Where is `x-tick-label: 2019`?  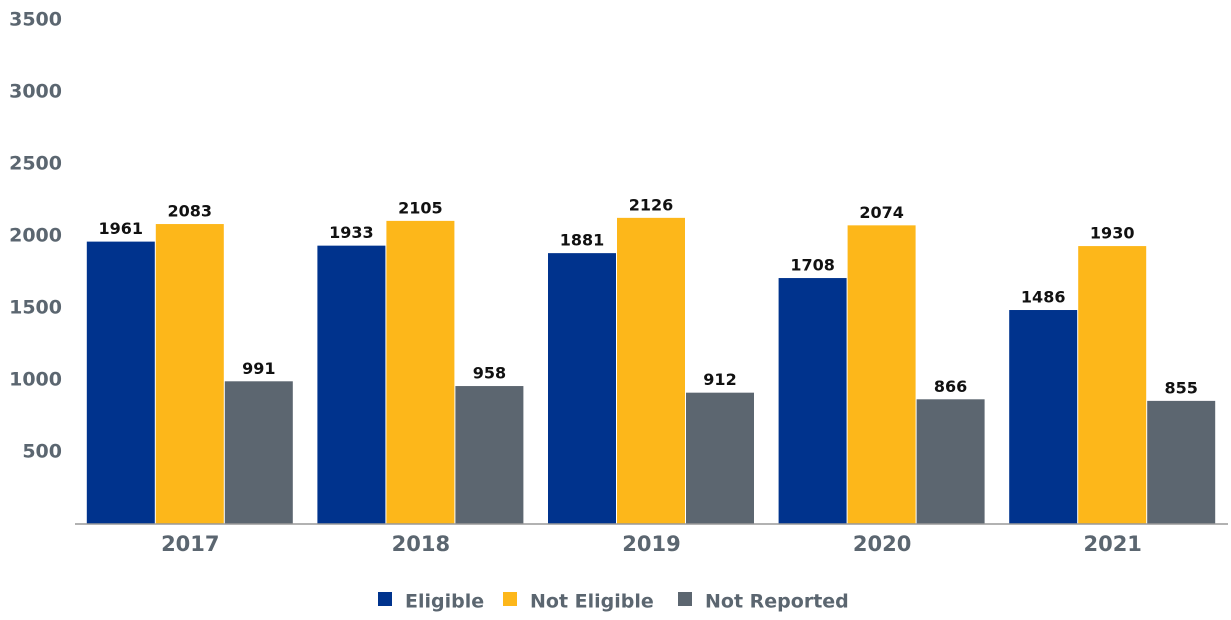 x-tick-label: 2019 is located at coordinates (651, 544).